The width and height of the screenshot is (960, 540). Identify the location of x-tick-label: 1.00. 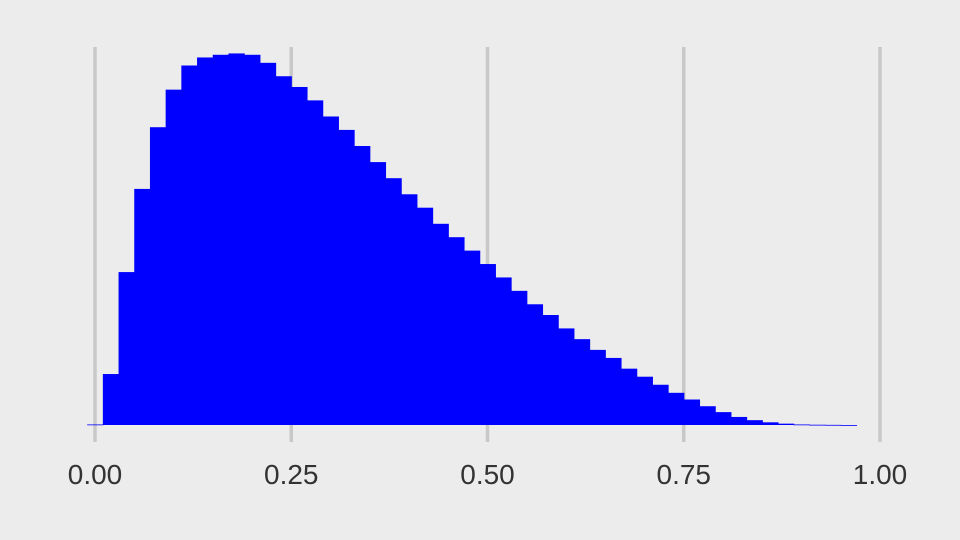
(880, 474).